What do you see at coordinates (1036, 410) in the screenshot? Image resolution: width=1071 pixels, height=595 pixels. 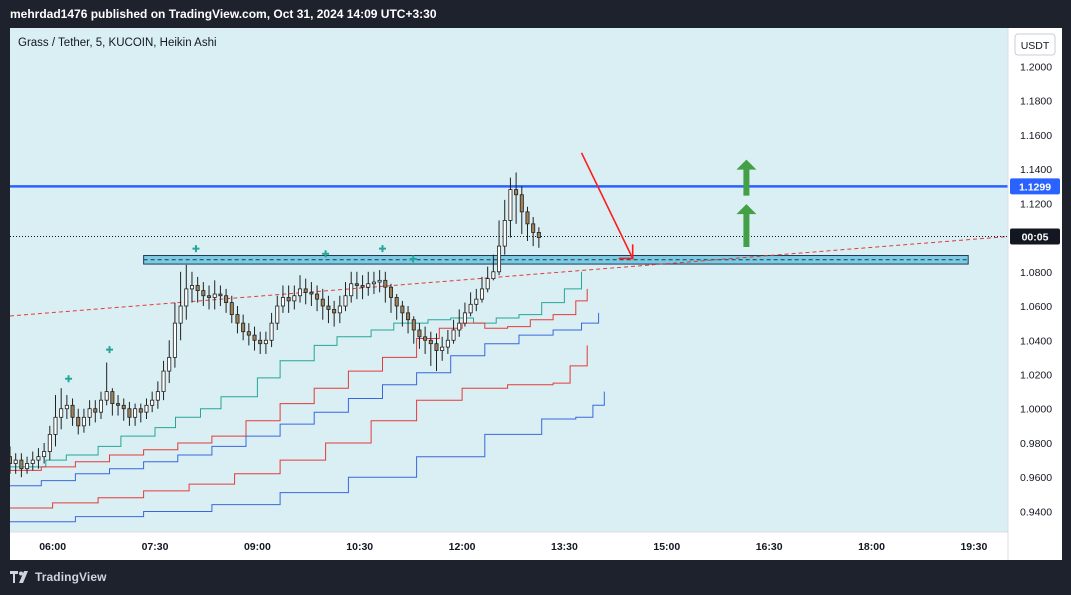 I see `y-tick-label: 1.0000` at bounding box center [1036, 410].